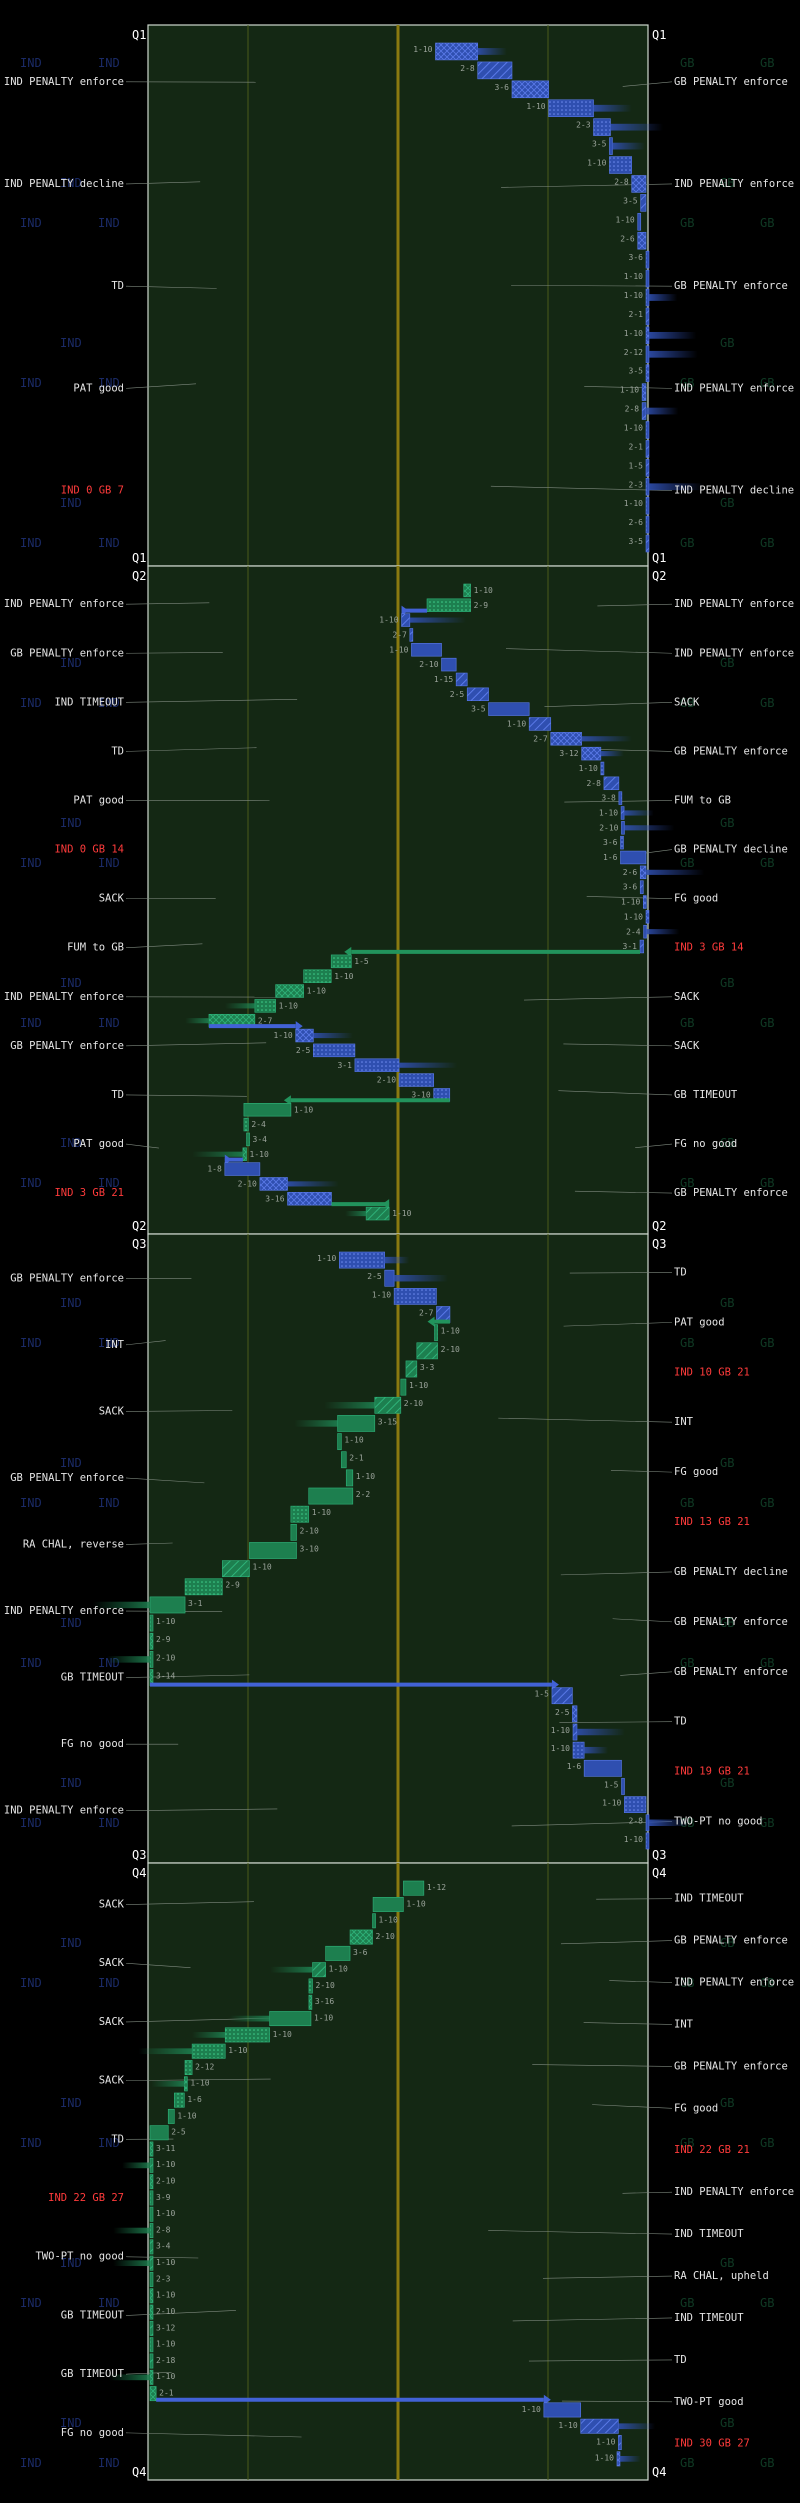  What do you see at coordinates (712, 2444) in the screenshot?
I see `score-label: IND 30 GB 27` at bounding box center [712, 2444].